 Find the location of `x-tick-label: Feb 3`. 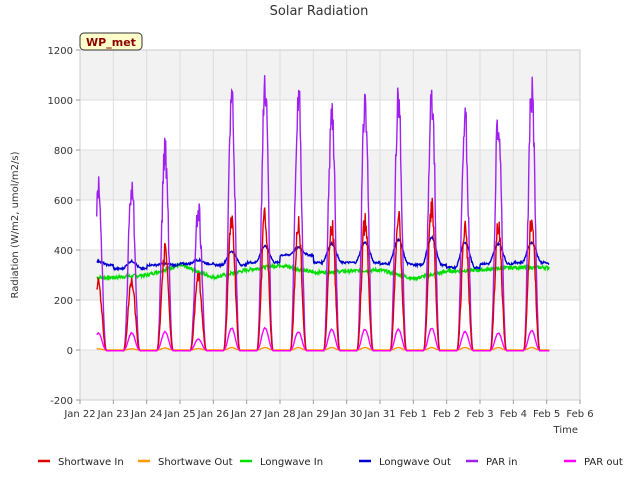

x-tick-label: Feb 3 is located at coordinates (479, 414).